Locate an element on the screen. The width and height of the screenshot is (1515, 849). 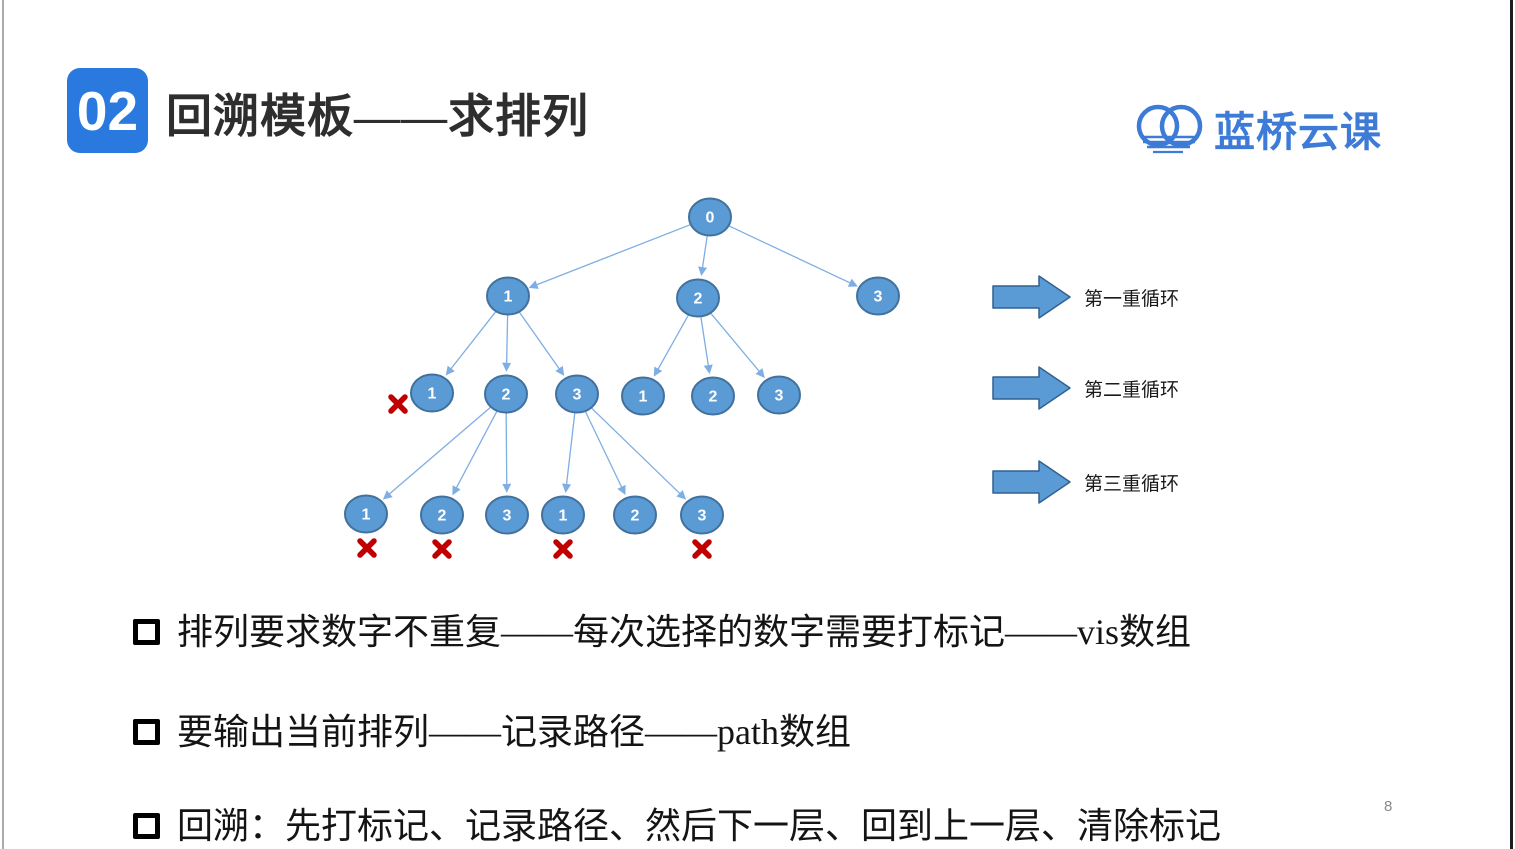
window-left-border is located at coordinates (3, 424).